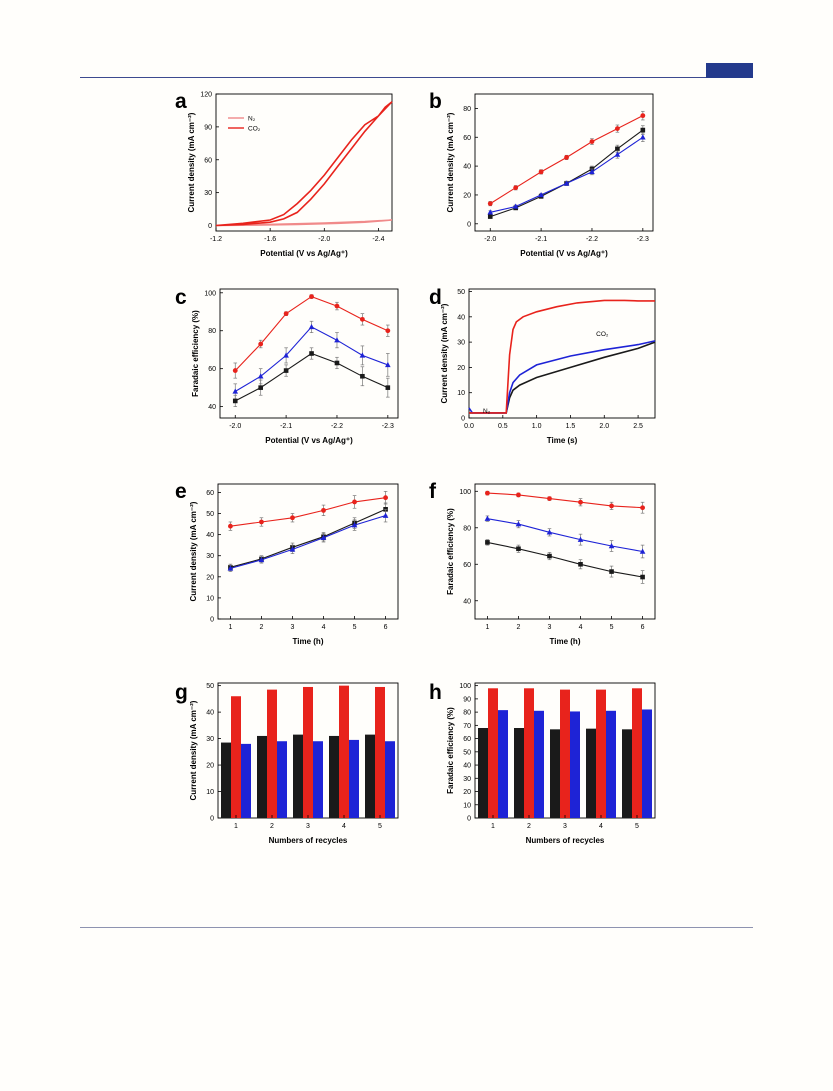 This screenshot has width=833, height=1091. What do you see at coordinates (308, 641) in the screenshot?
I see `x-axis-label: Time (h)` at bounding box center [308, 641].